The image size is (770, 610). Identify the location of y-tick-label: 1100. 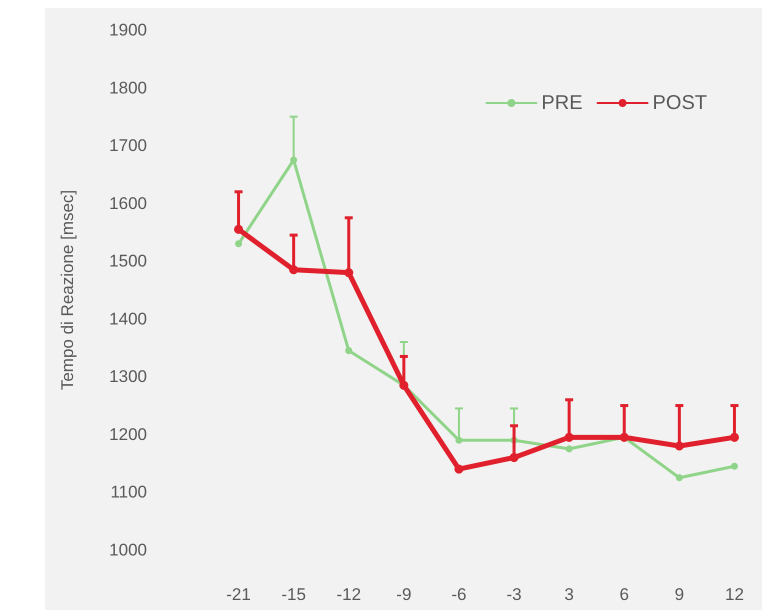
(128, 492).